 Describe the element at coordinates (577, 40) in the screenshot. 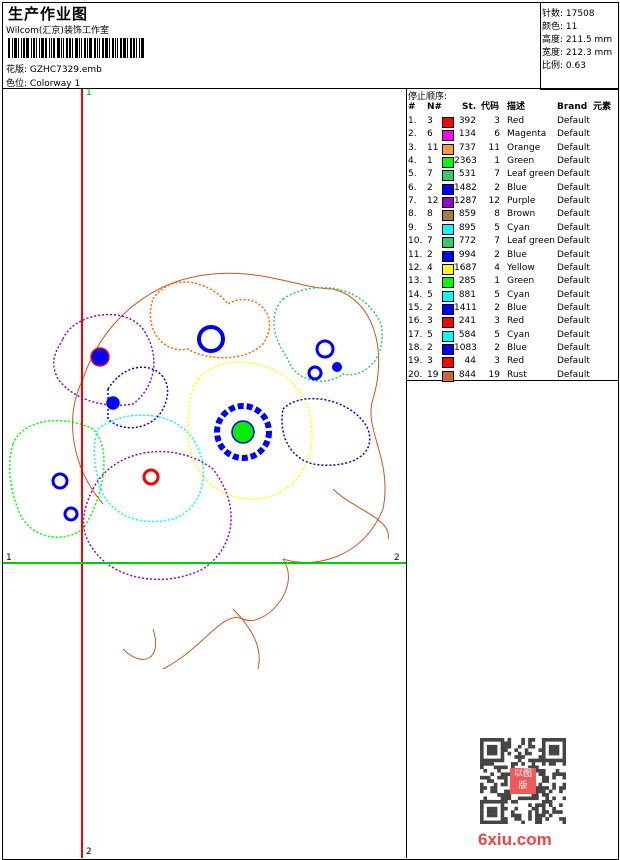

I see `design-height: 高度: 211.5 mm` at that location.